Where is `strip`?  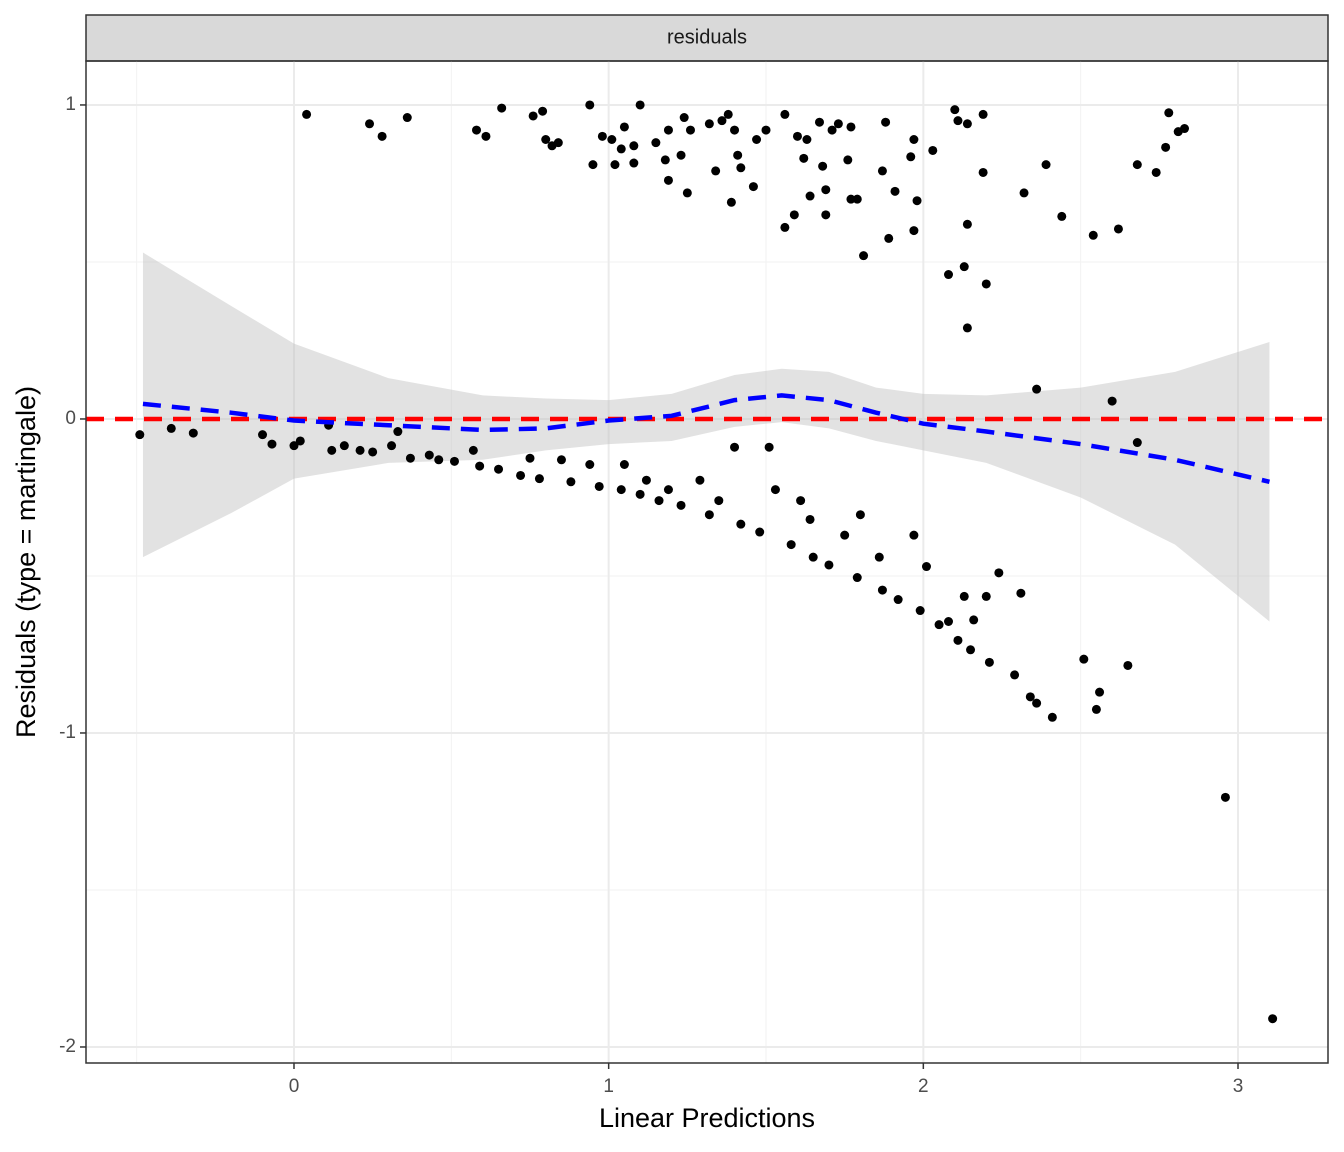
strip is located at coordinates (707, 38).